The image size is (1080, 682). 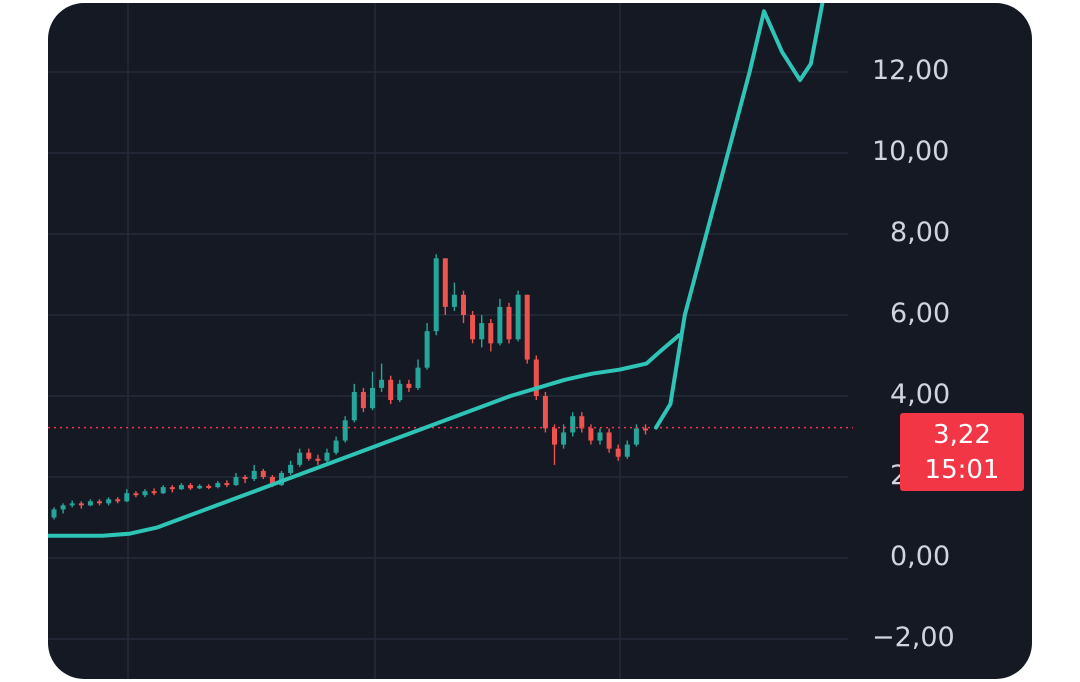 What do you see at coordinates (911, 151) in the screenshot?
I see `y-tick-label: 10,00` at bounding box center [911, 151].